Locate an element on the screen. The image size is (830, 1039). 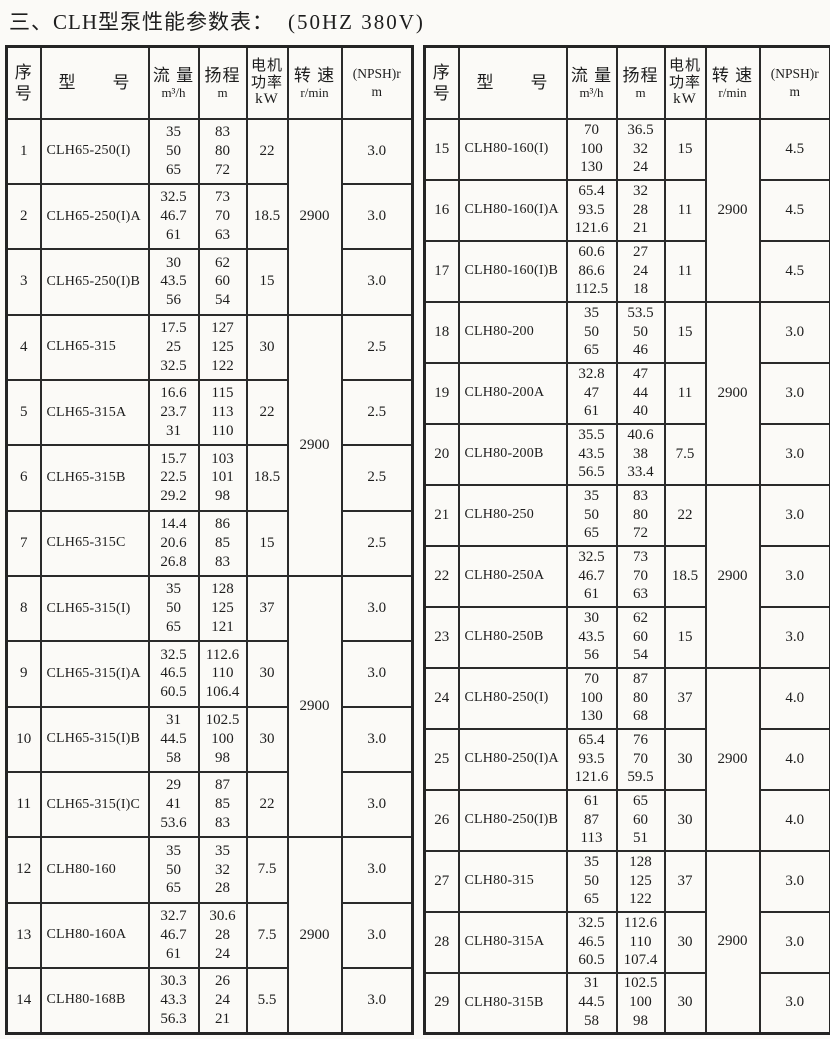
table-row: 7 CLH65-315C 14.4 20.6 26.8 86 85 83 15 2.5 is located at coordinates (209, 543).